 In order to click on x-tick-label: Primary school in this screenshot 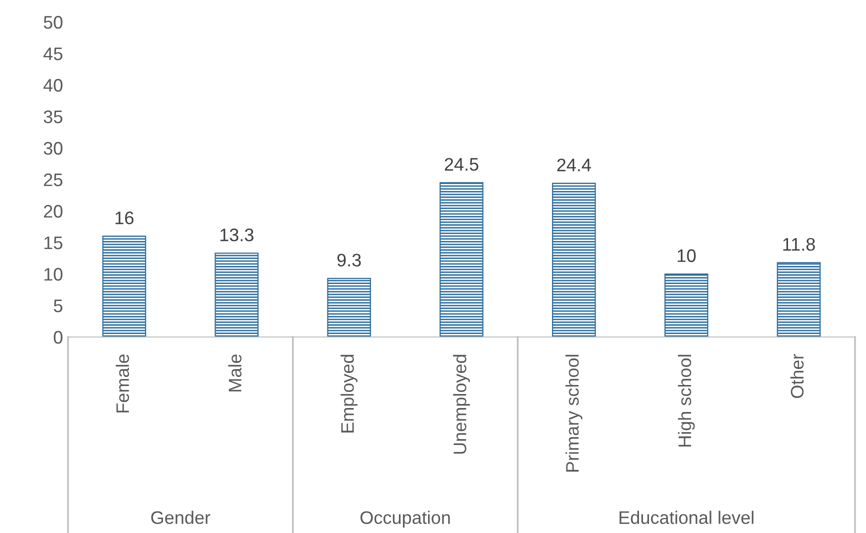, I will do `click(574, 413)`.